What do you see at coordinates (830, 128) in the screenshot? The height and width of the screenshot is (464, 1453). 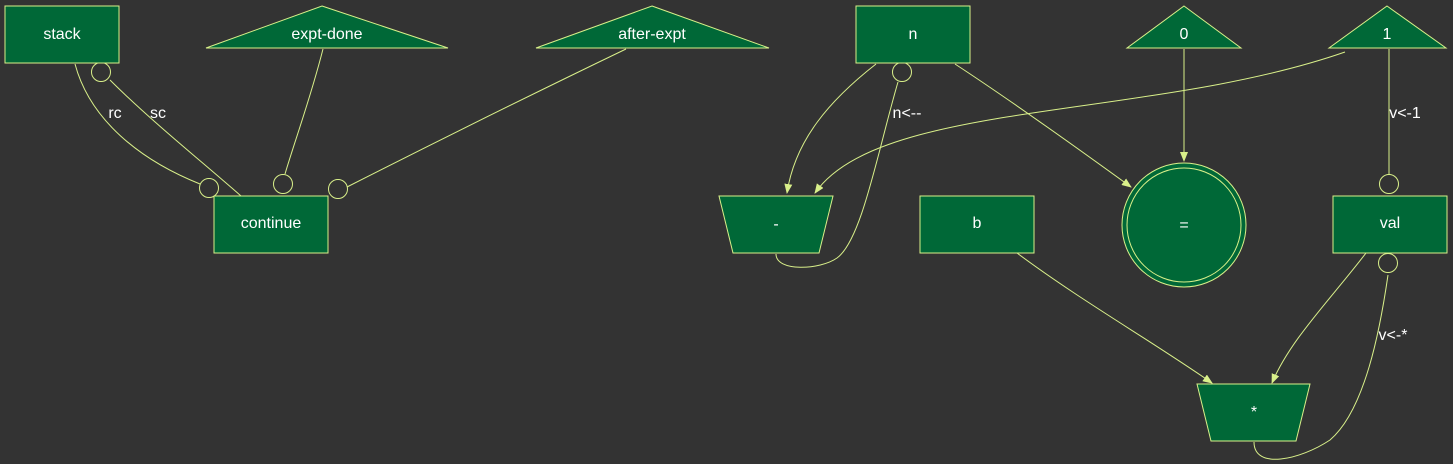 I see `edge-n-minus` at bounding box center [830, 128].